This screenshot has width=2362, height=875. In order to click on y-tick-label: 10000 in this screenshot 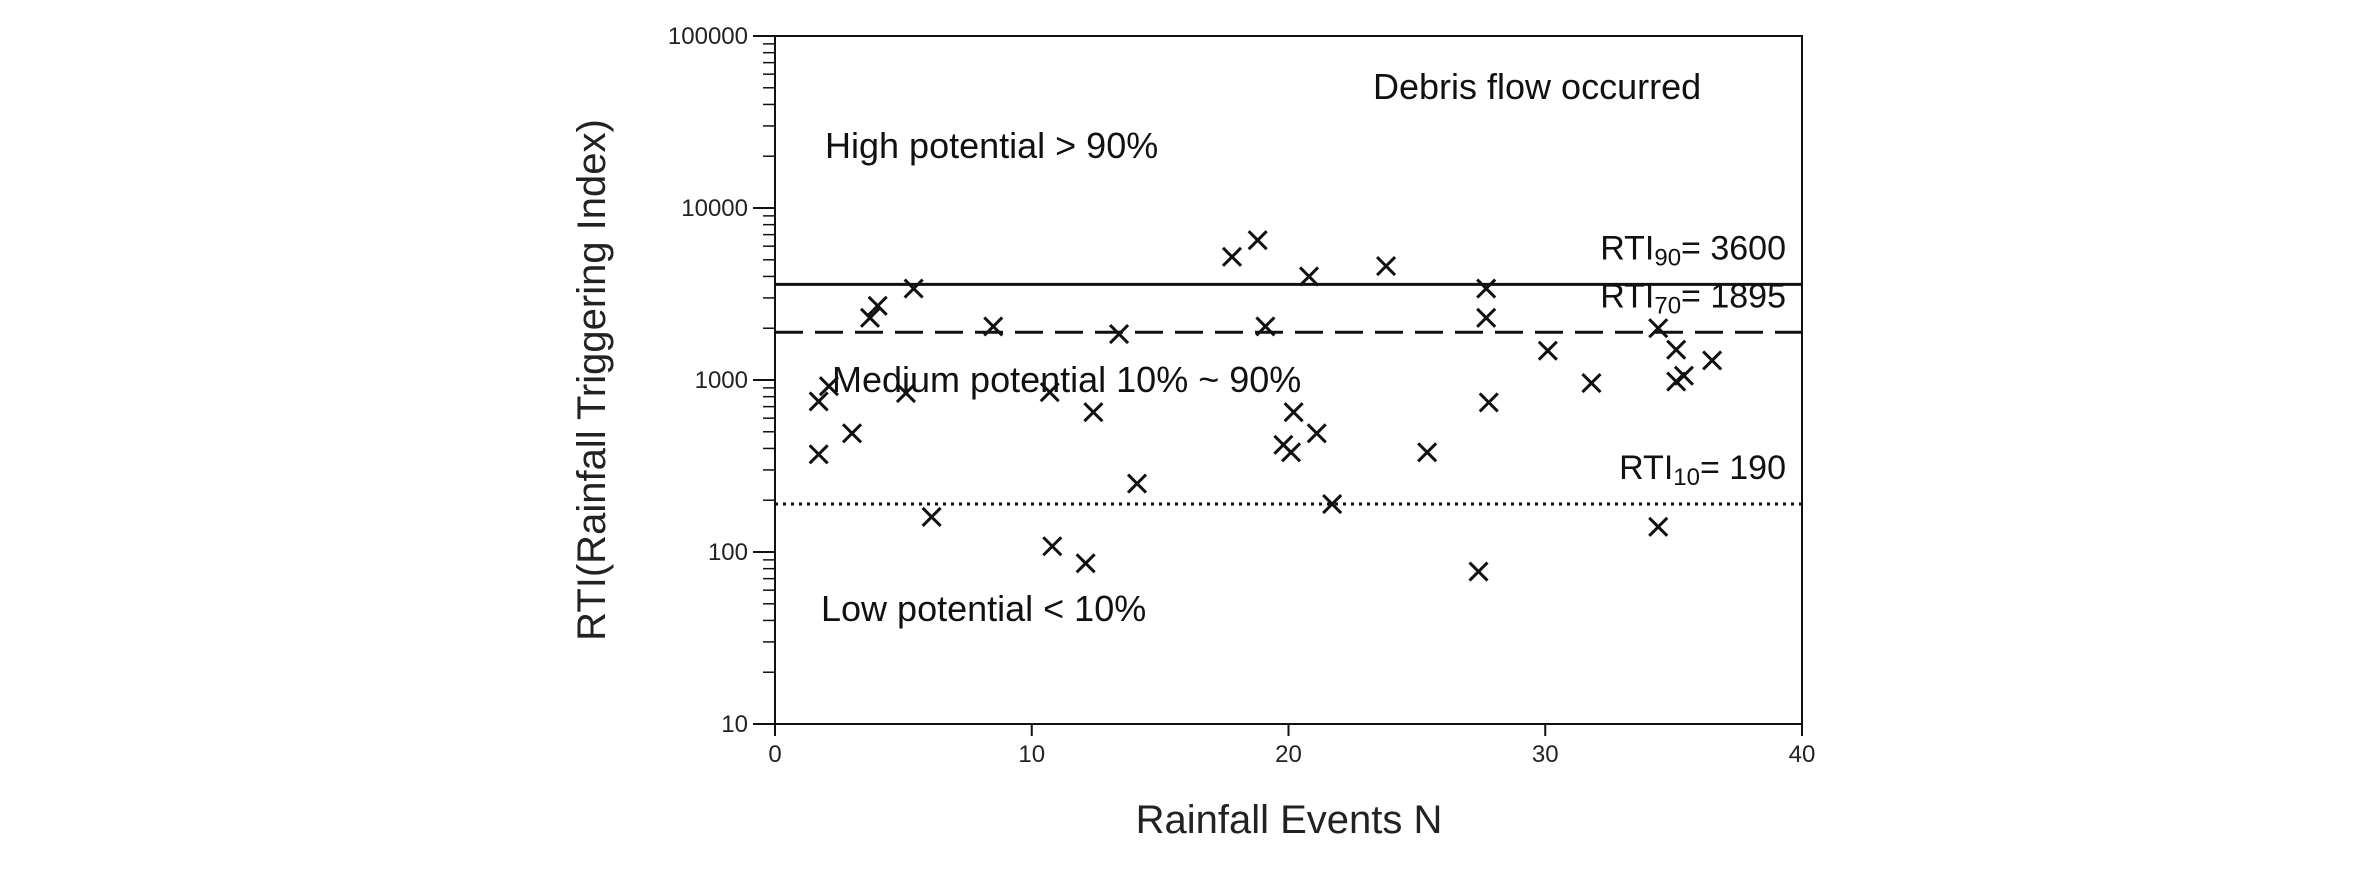, I will do `click(714, 208)`.